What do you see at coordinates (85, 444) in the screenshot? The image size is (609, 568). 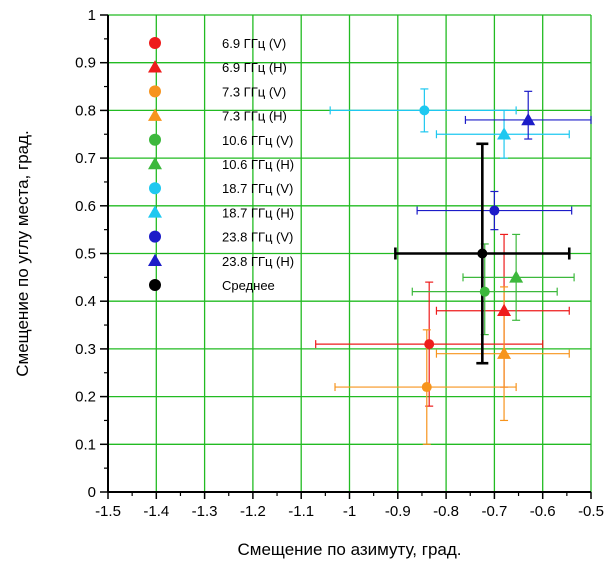 I see `y-tick-label: 0.1` at bounding box center [85, 444].